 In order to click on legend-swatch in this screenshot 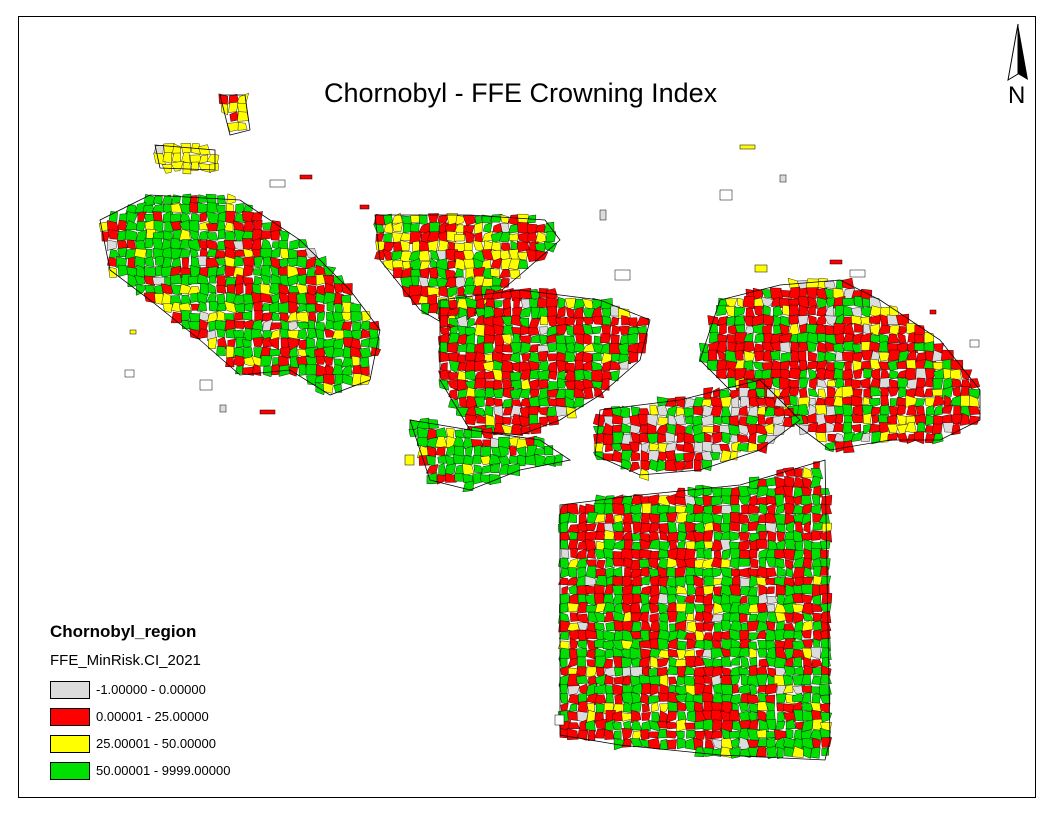, I will do `click(70, 716)`.